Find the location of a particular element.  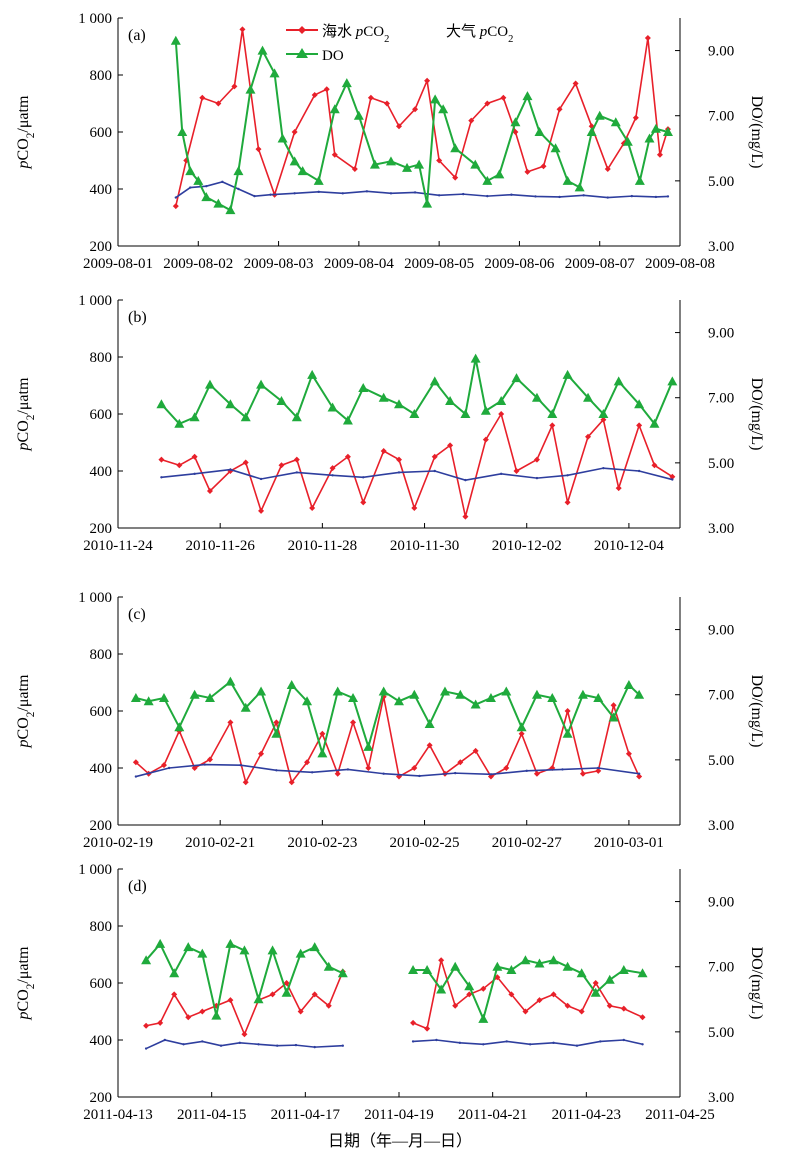

y2-axis-title: DO/(mg/L) is located at coordinates (756, 711).